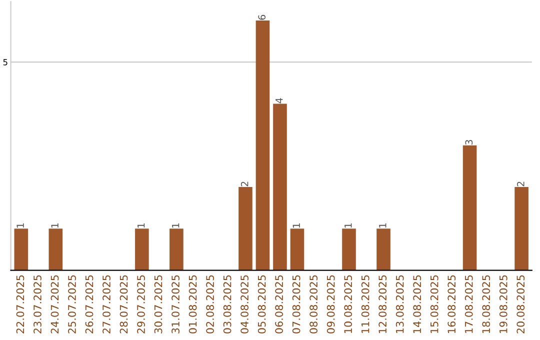 The image size is (540, 340). I want to click on x-tick-label: 30.07.2025, so click(158, 304).